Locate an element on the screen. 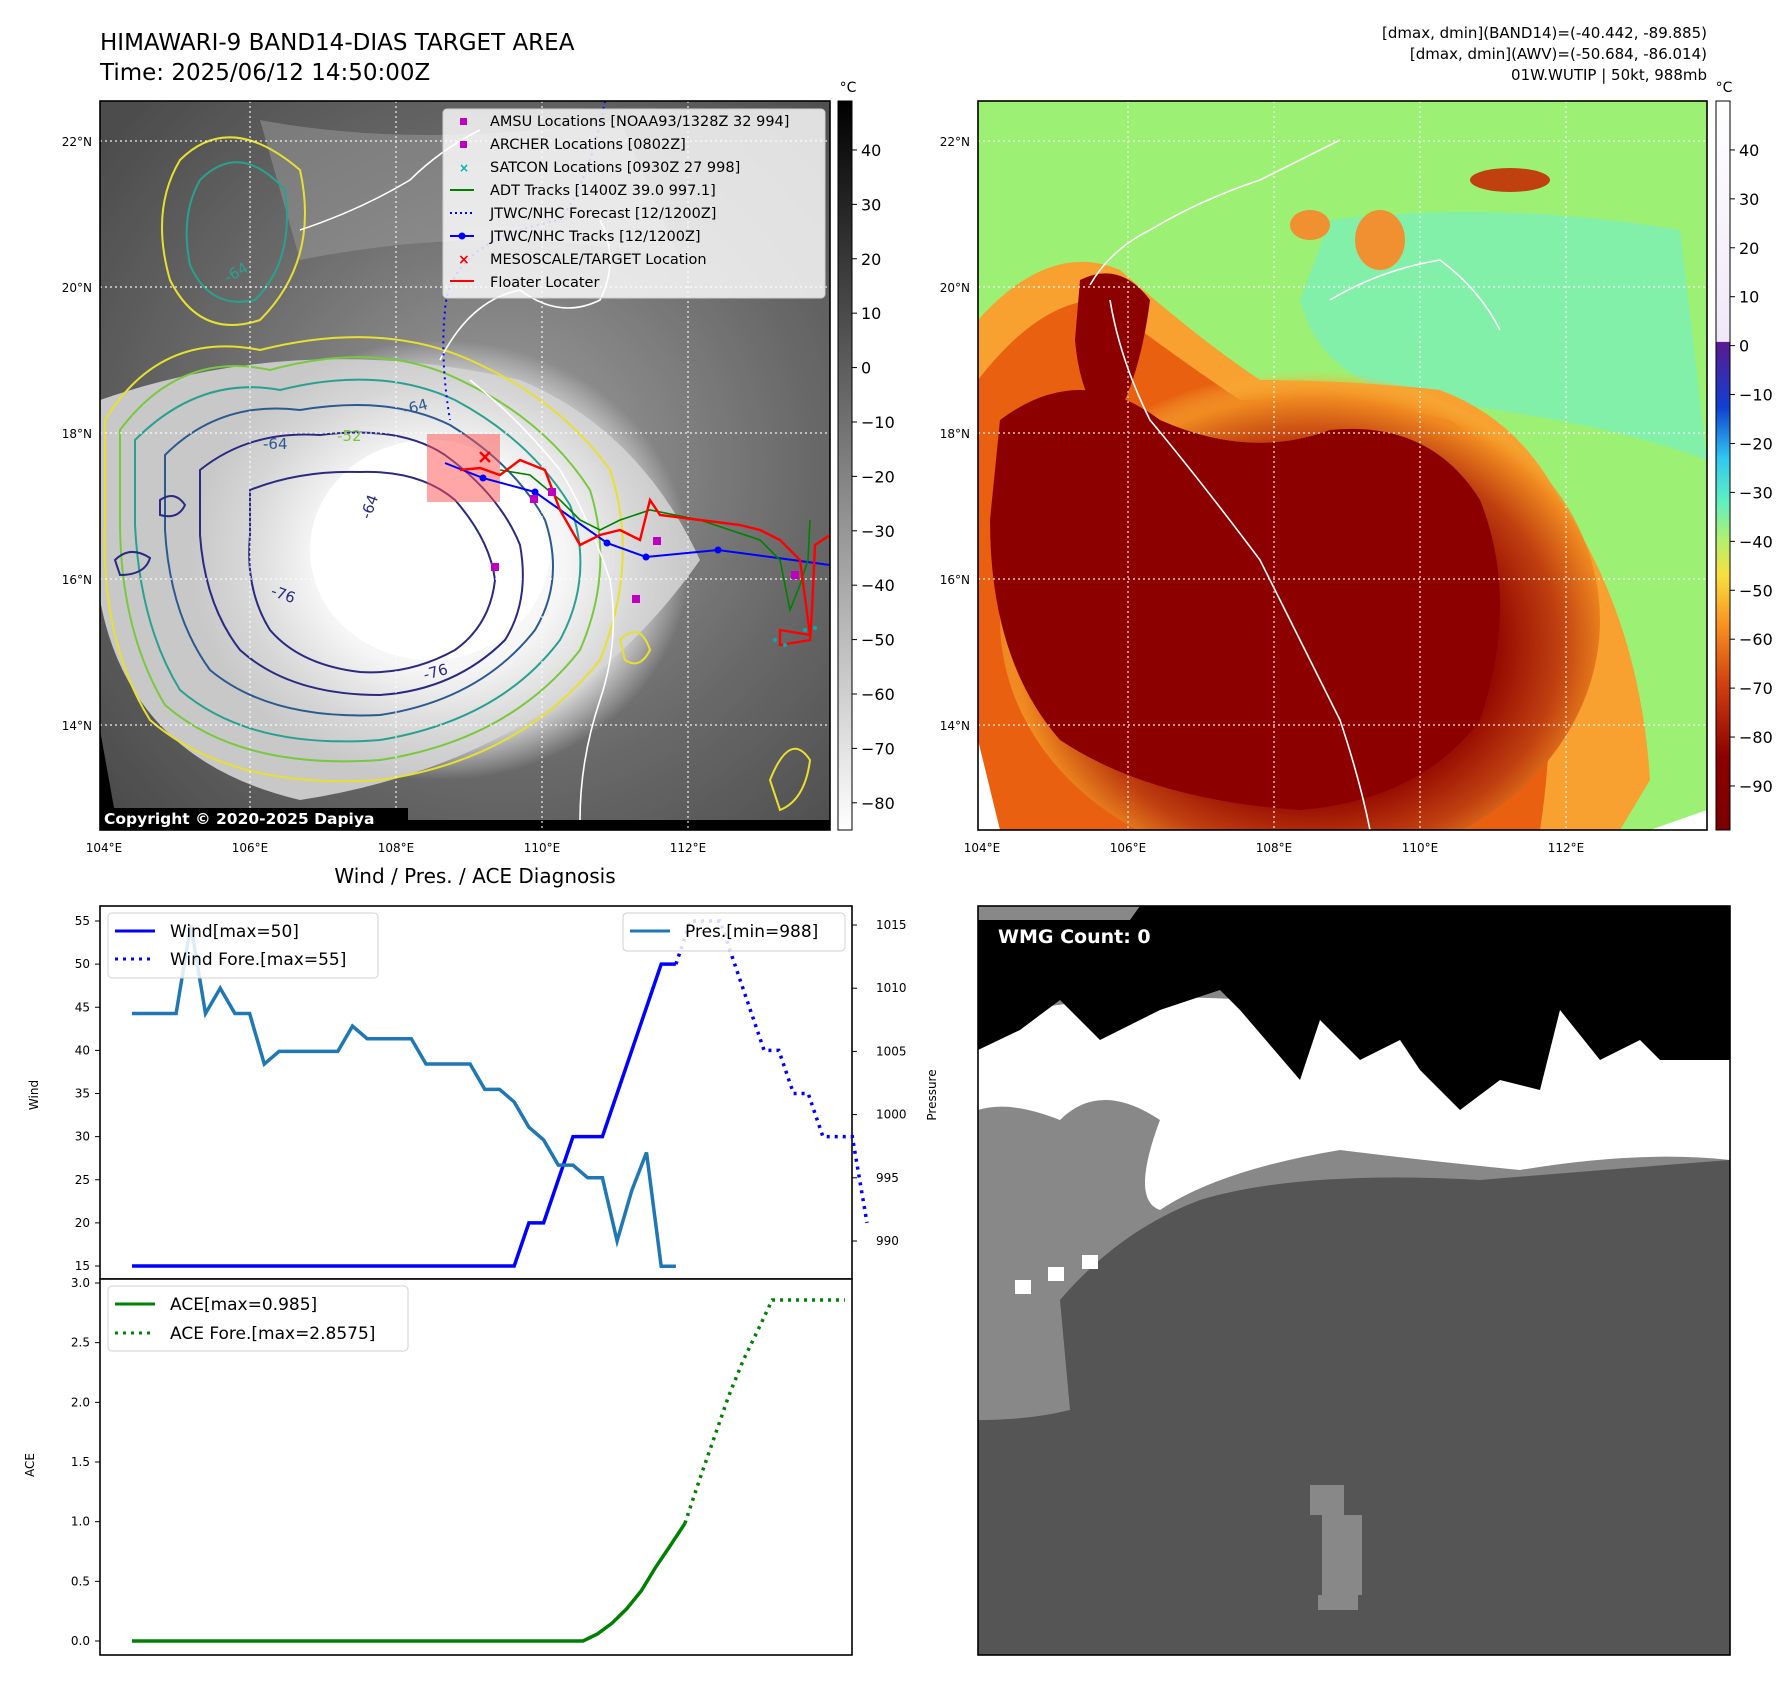  awv-coastline is located at coordinates (1295, 484).